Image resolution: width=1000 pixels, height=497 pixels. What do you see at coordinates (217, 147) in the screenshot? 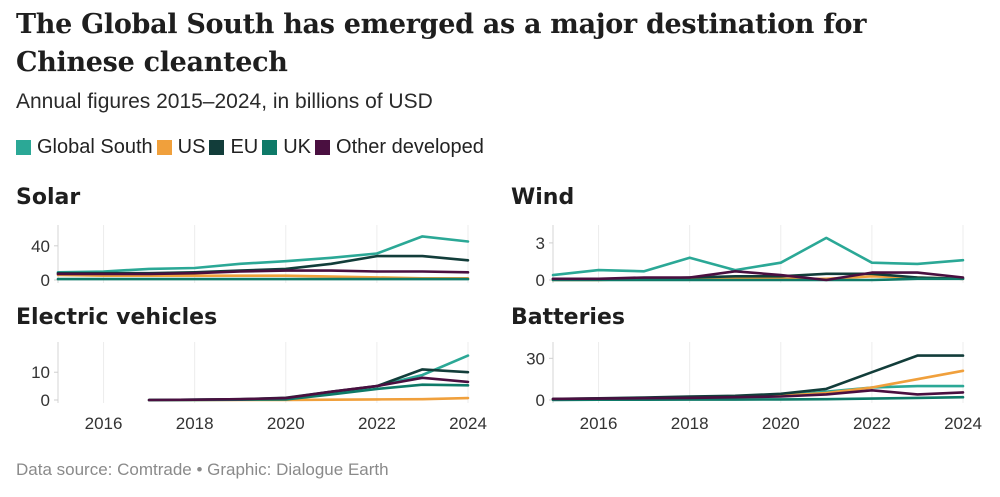
I see `legend-swatch-eu` at bounding box center [217, 147].